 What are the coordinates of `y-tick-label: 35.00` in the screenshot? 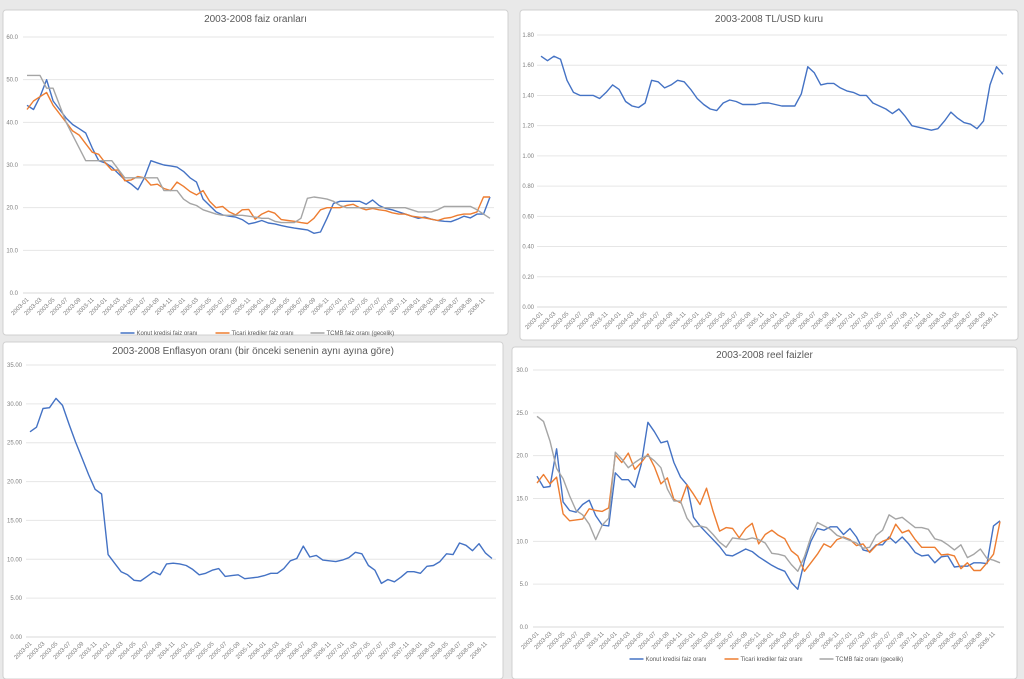 It's located at (15, 366).